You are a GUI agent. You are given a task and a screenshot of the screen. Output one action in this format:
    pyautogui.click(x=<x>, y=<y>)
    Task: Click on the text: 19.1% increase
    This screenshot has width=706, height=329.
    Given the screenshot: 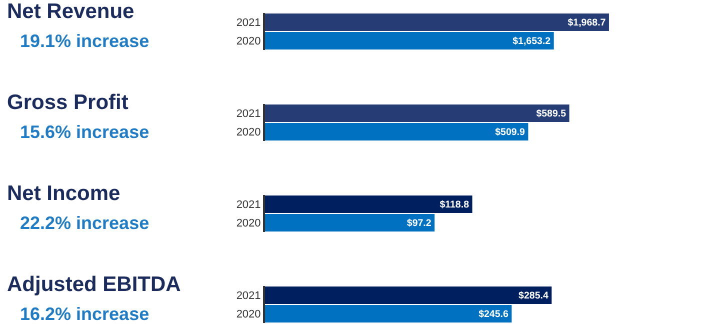 What is the action you would take?
    pyautogui.click(x=85, y=41)
    